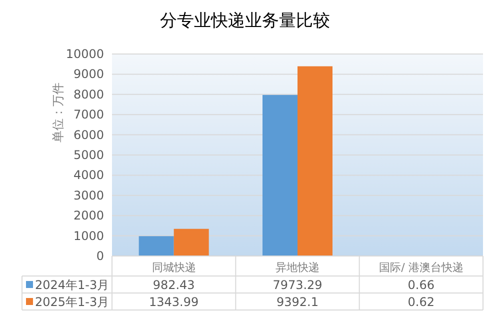  I want to click on x-tick-label: 国际/ 港澳台快递, so click(421, 267).